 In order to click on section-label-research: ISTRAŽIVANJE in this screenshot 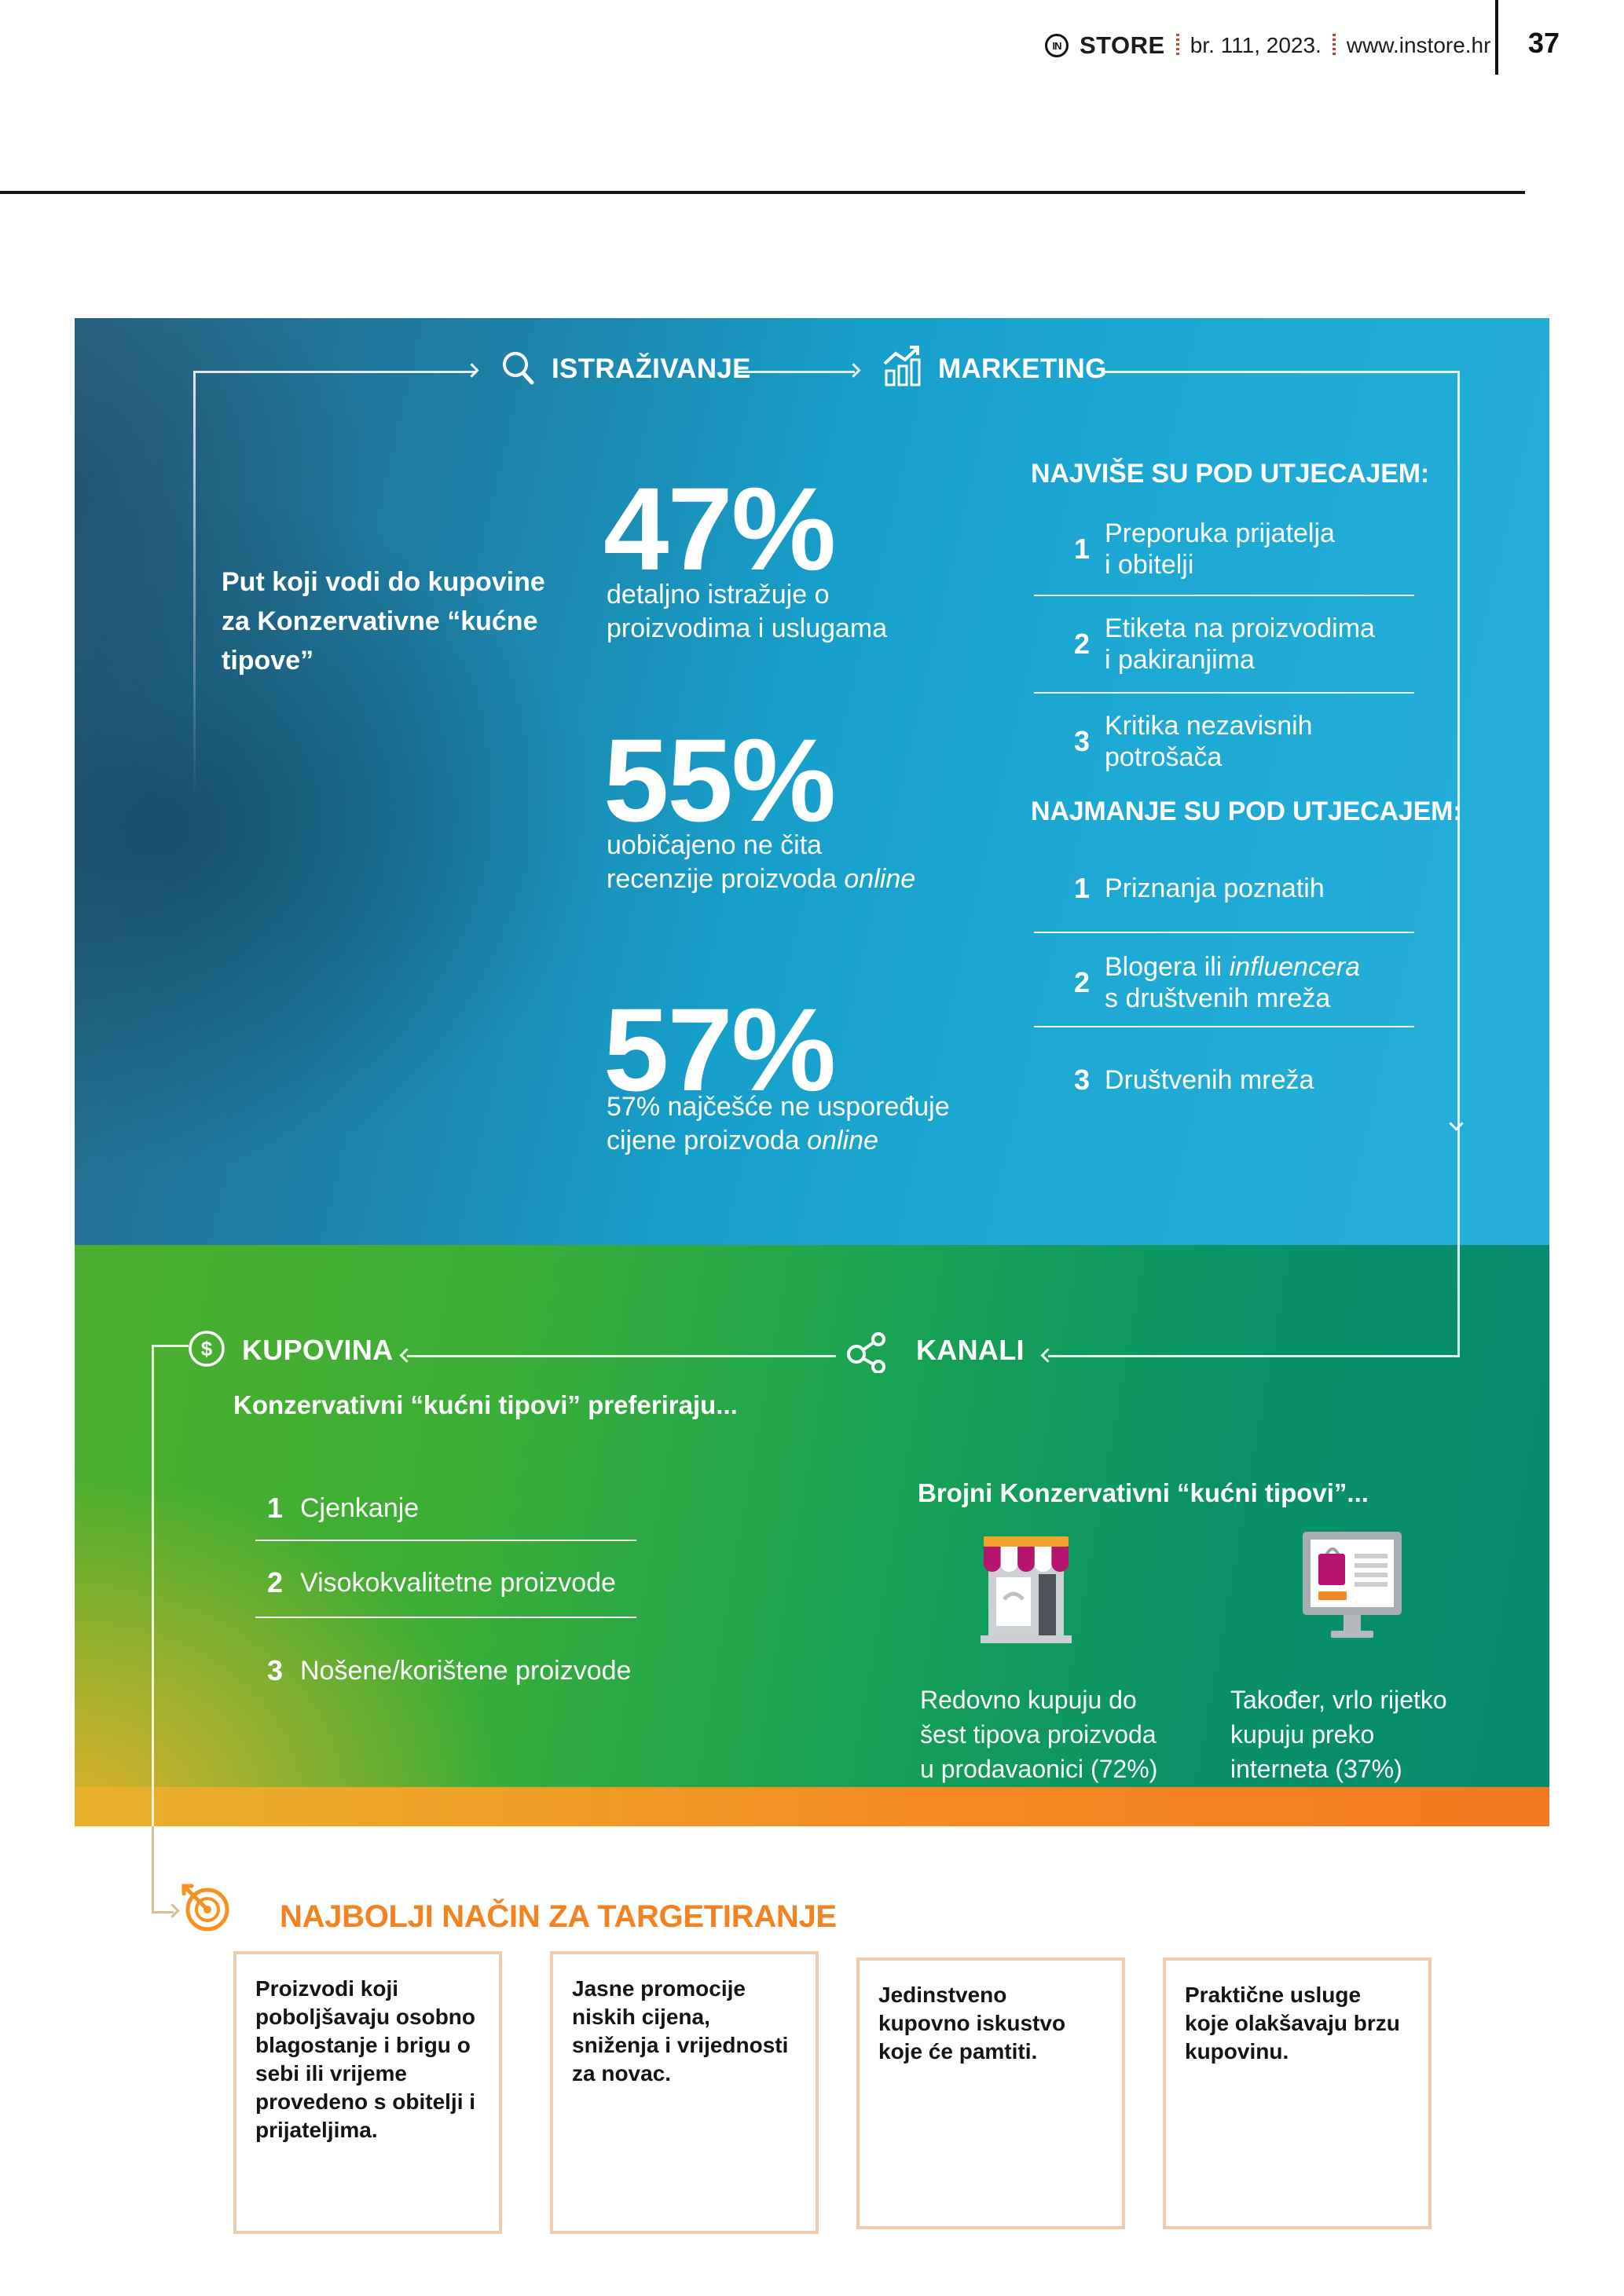, I will do `click(651, 368)`.